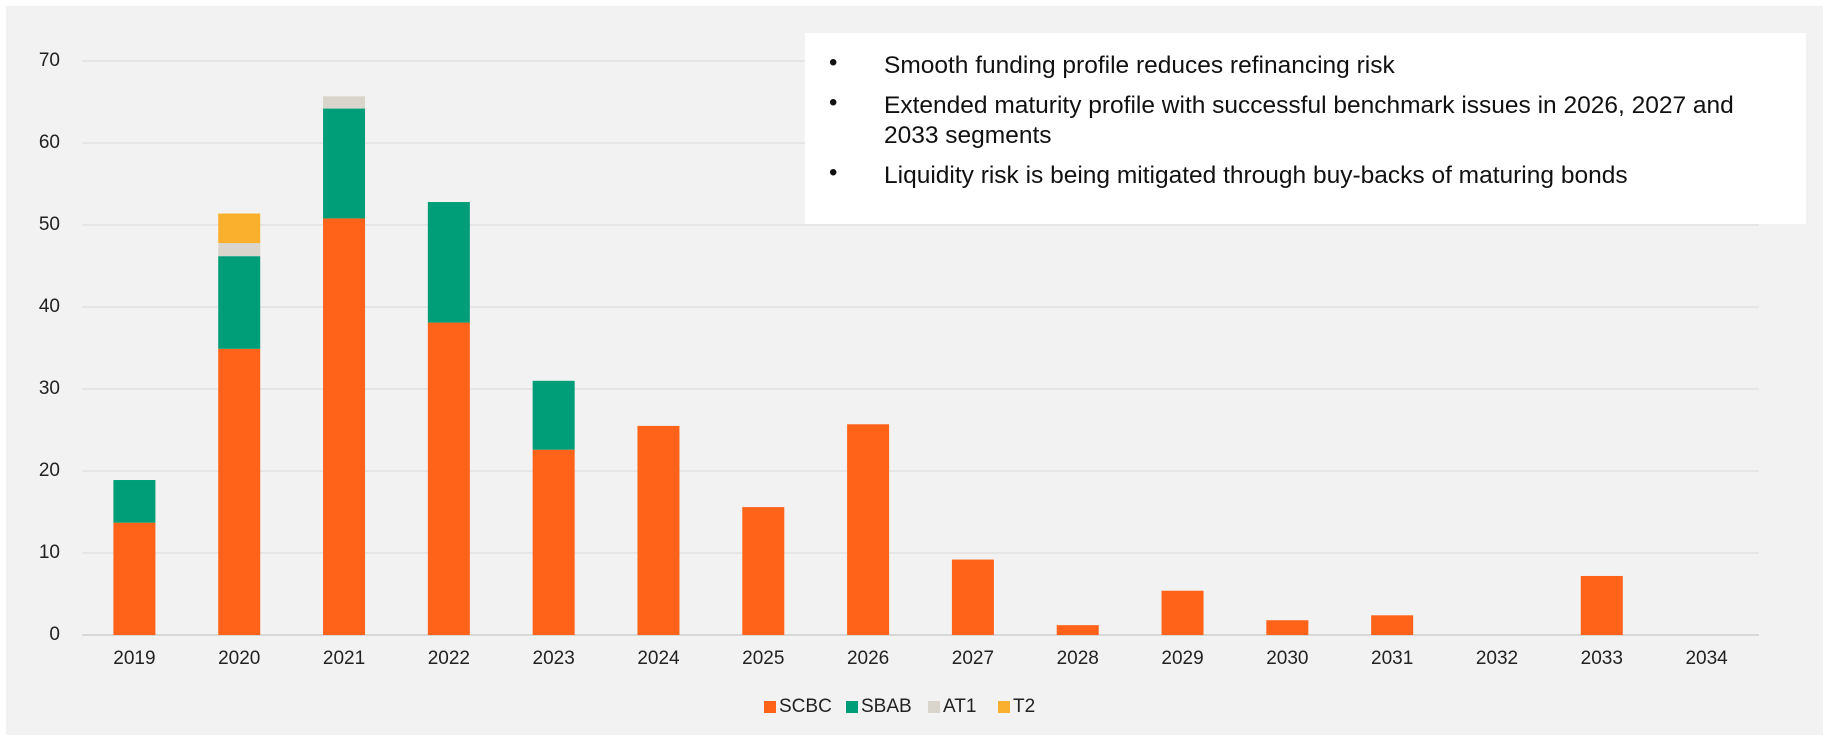 The height and width of the screenshot is (741, 1829). Describe the element at coordinates (868, 658) in the screenshot. I see `x-tick-label: 2026` at that location.